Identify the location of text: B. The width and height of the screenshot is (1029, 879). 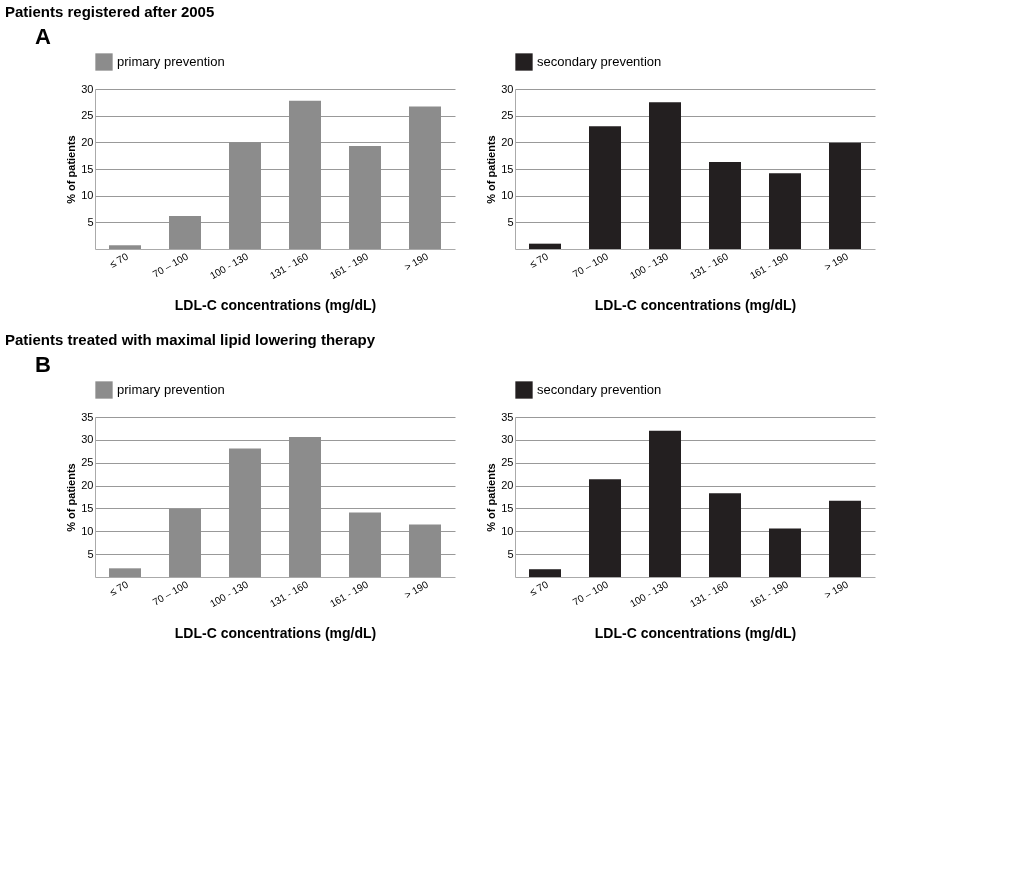
(43, 364).